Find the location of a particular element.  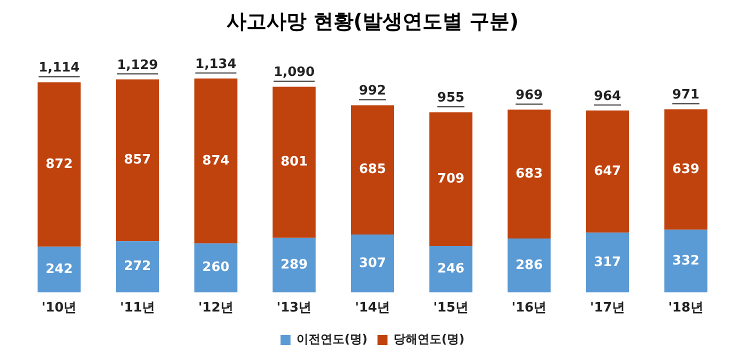

data-label: 317 is located at coordinates (608, 262).